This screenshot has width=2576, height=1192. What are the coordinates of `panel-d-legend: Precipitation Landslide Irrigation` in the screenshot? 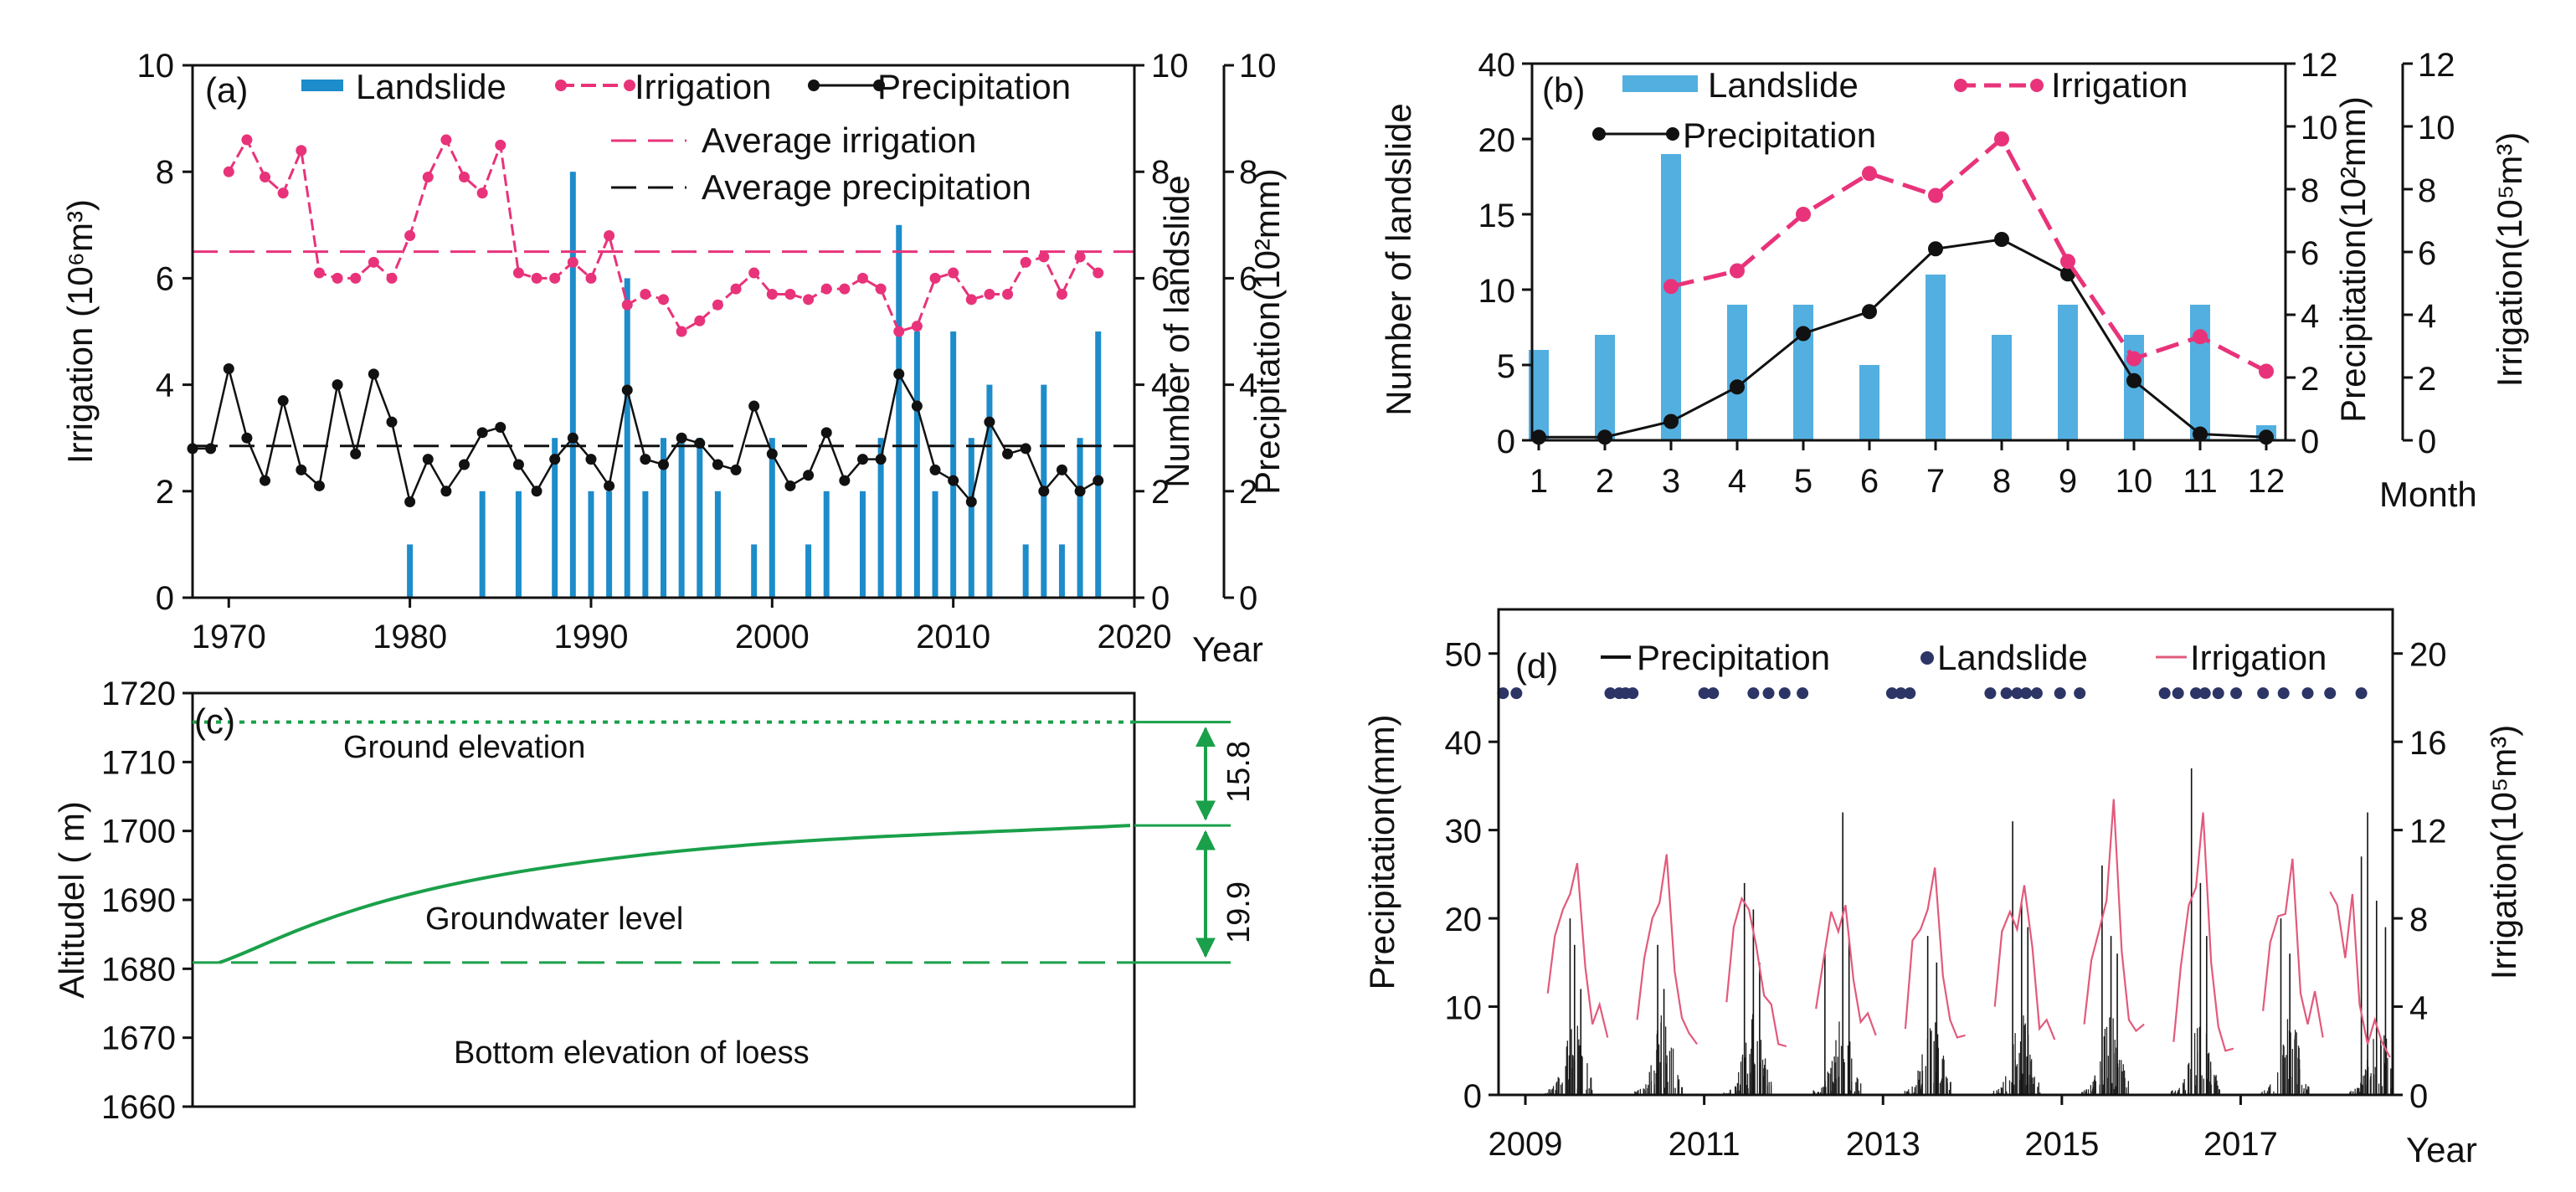 It's located at (1964, 657).